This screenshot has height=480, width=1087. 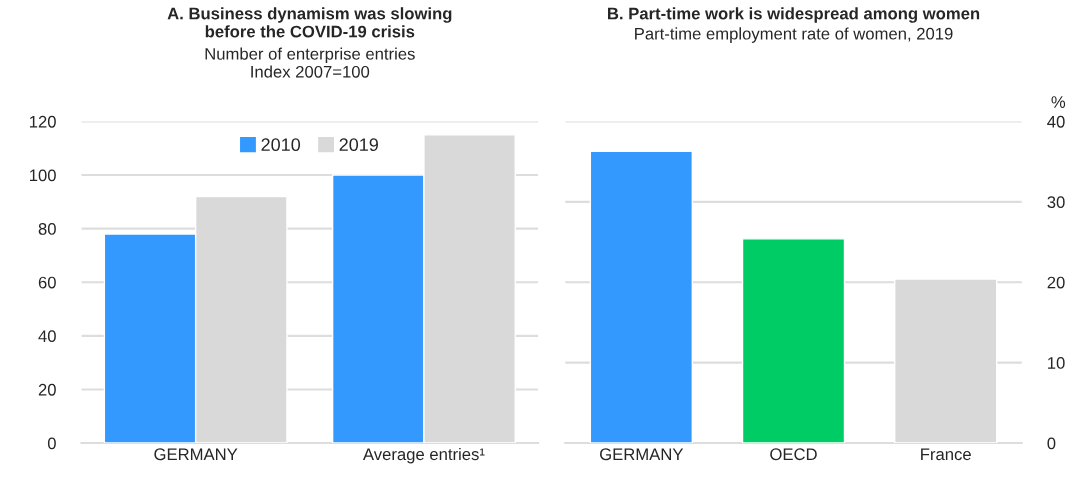 What do you see at coordinates (47, 229) in the screenshot?
I see `y-tick-label: 80` at bounding box center [47, 229].